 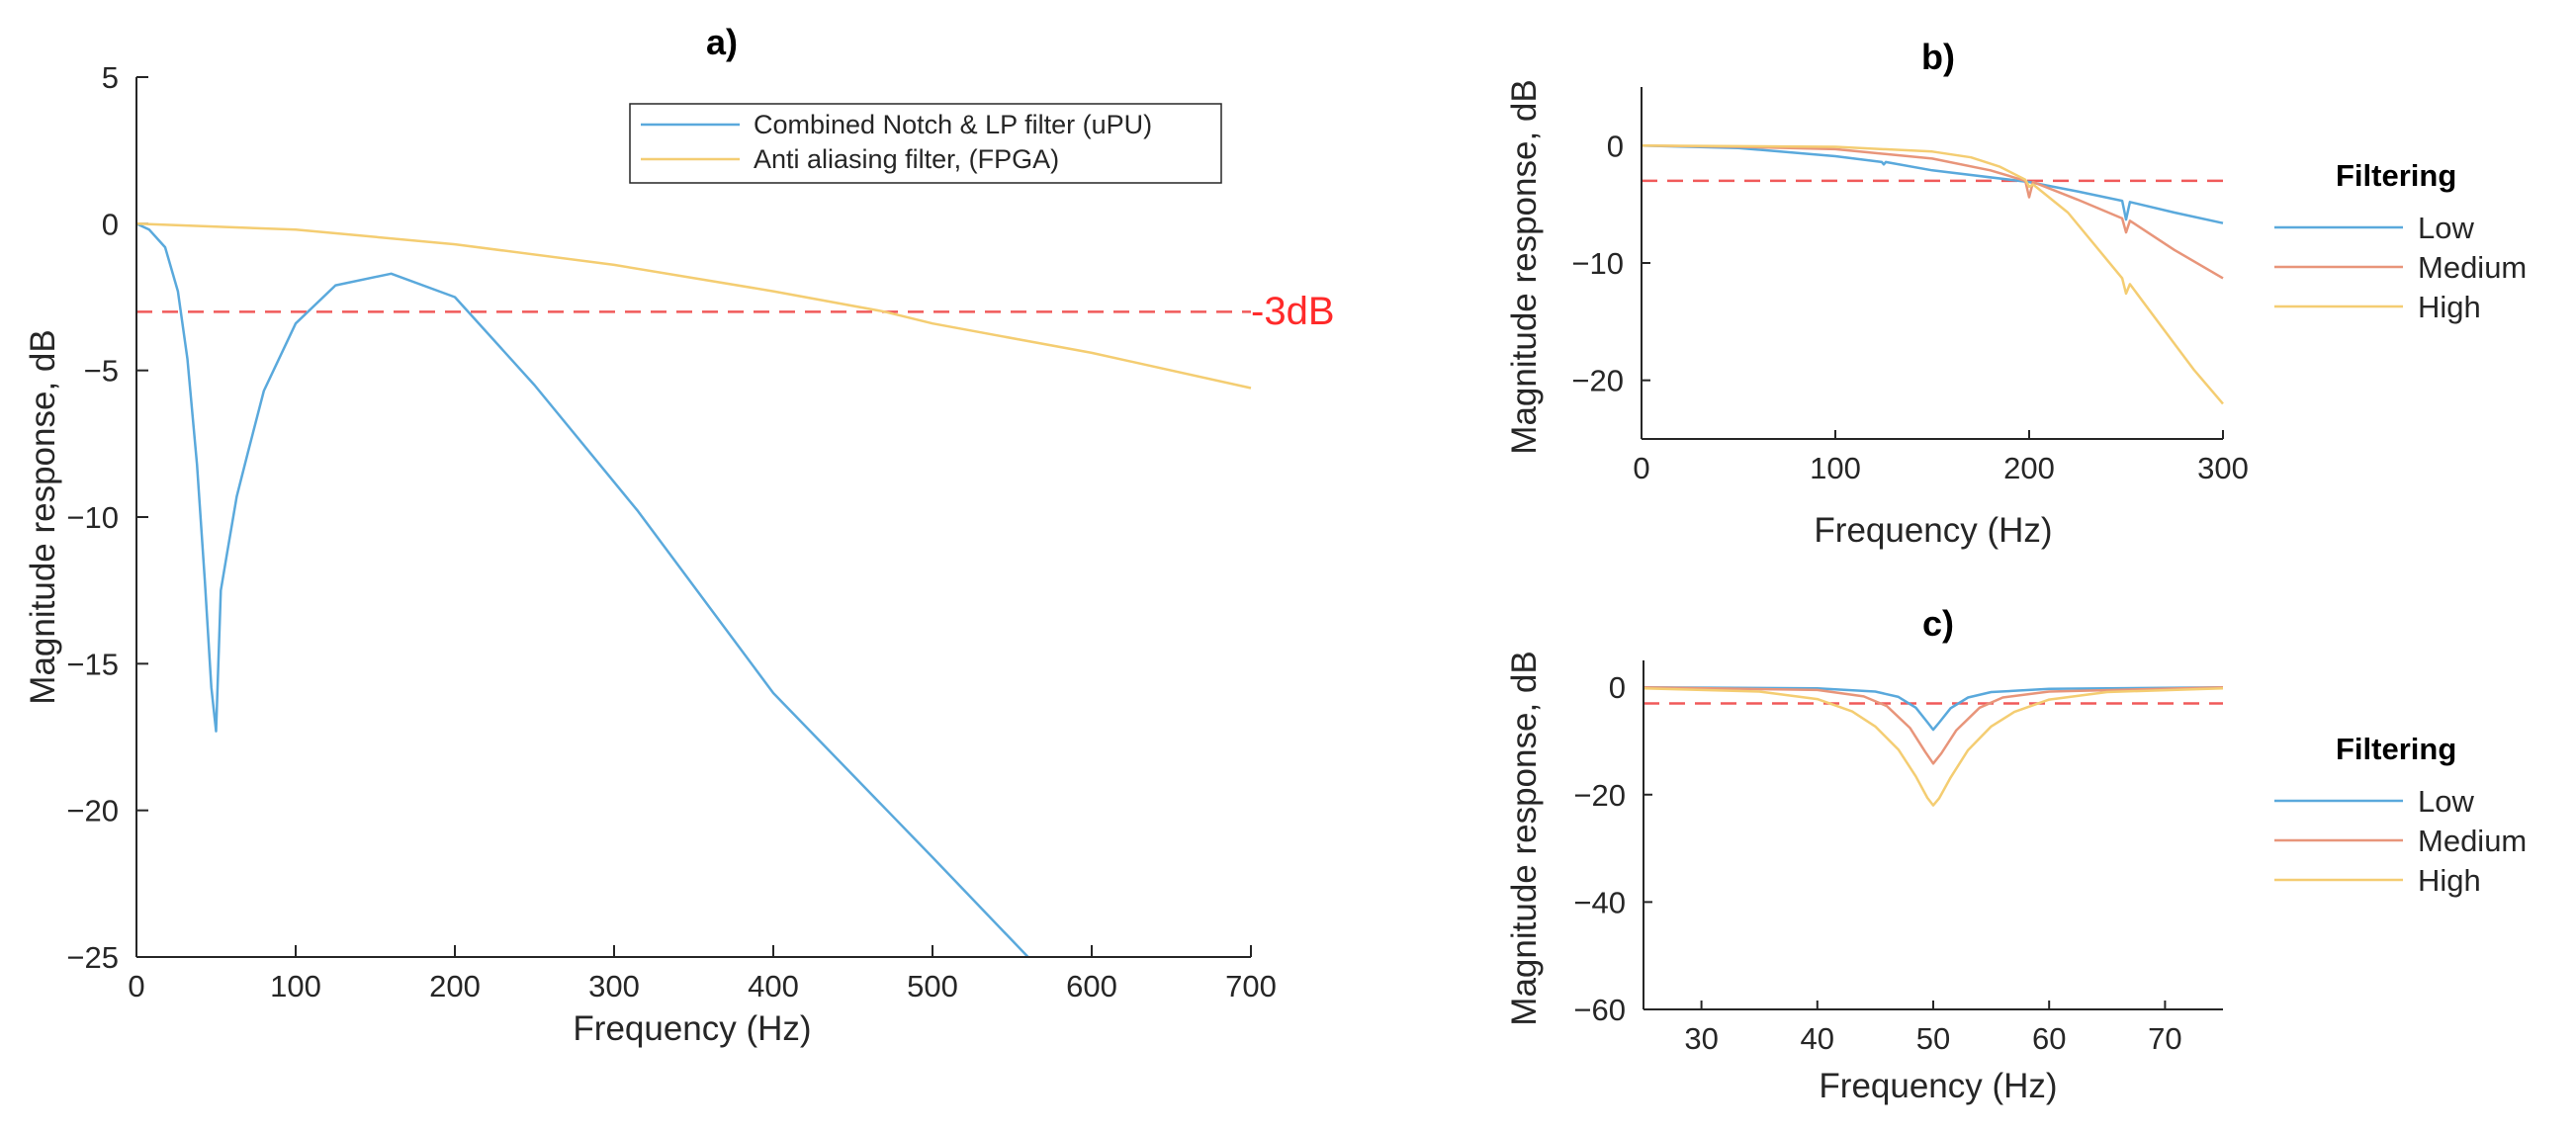 What do you see at coordinates (2446, 228) in the screenshot?
I see `panel-b-legend-label-low: Low` at bounding box center [2446, 228].